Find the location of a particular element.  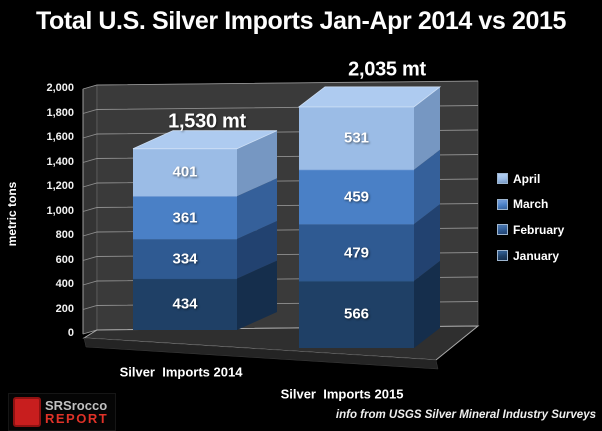

chart-floor-edge is located at coordinates (261, 353).